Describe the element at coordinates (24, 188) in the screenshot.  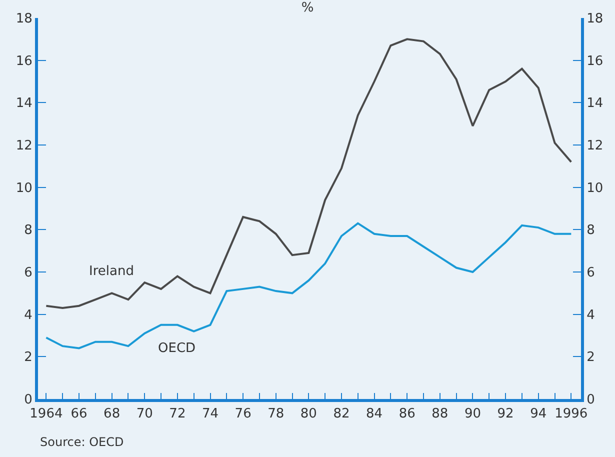
I see `y-tick-label: 10` at that location.